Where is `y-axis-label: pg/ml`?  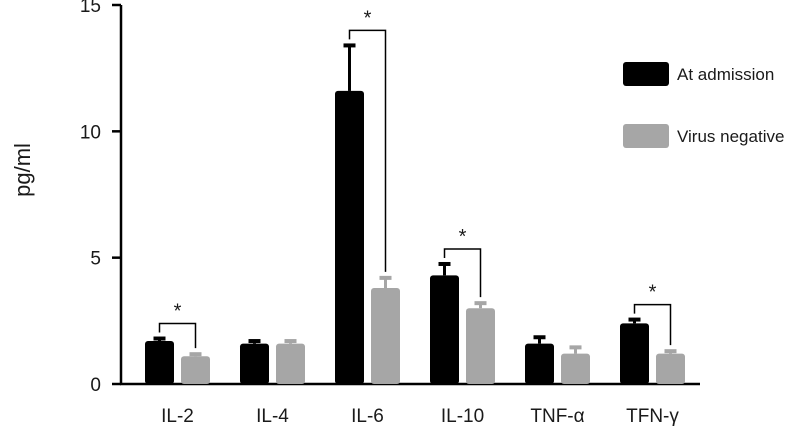 y-axis-label: pg/ml is located at coordinates (22, 170).